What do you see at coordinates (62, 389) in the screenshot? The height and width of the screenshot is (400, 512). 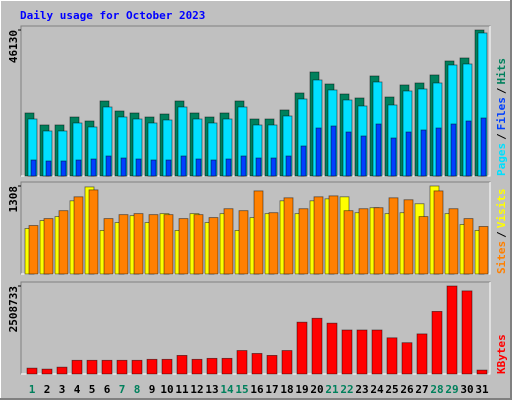 I see `x-tick-label: 3` at bounding box center [62, 389].